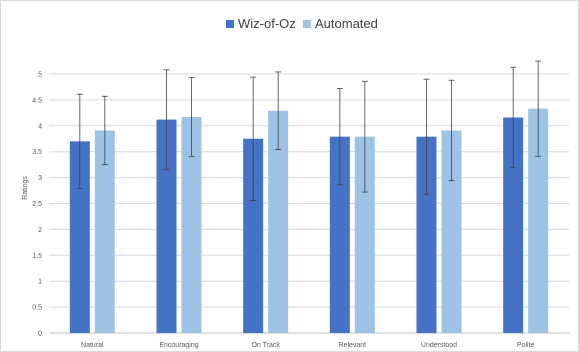 This screenshot has height=352, width=579. I want to click on bar-automated-polite, so click(538, 221).